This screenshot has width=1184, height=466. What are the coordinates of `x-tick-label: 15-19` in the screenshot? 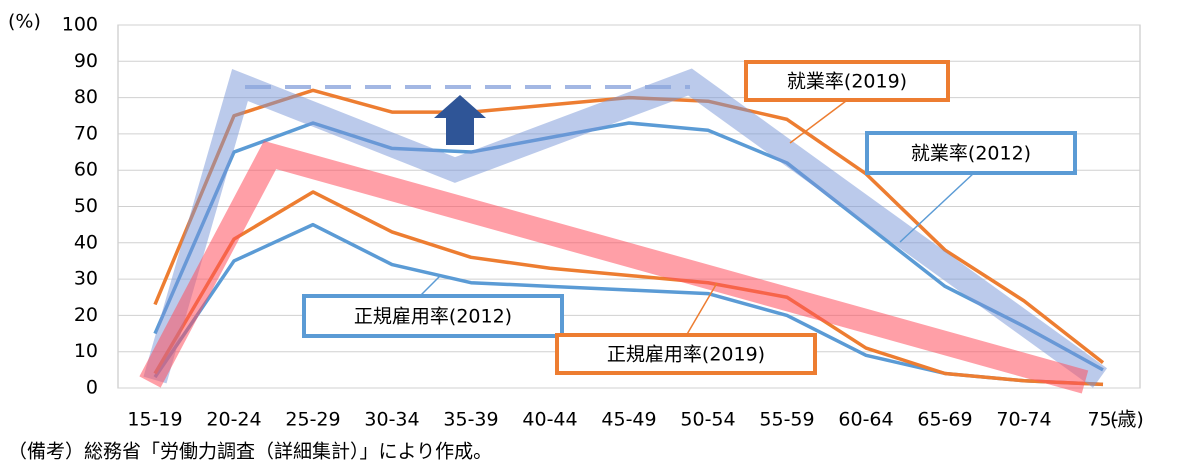 It's located at (154, 420).